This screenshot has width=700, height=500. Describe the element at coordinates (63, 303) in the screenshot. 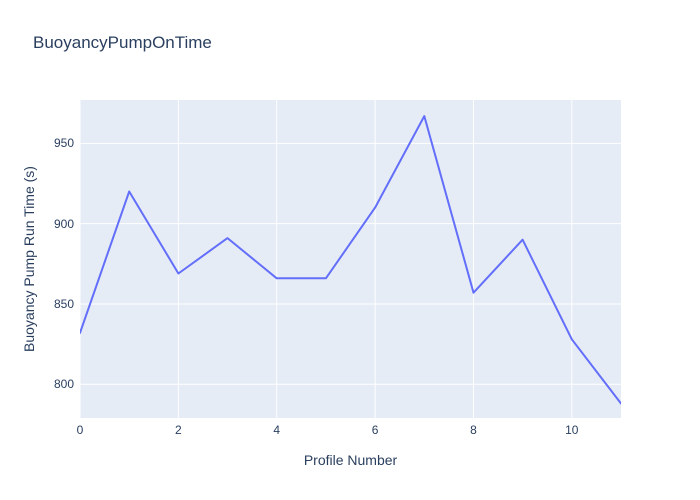

I see `y-tick-label-850: 850` at that location.